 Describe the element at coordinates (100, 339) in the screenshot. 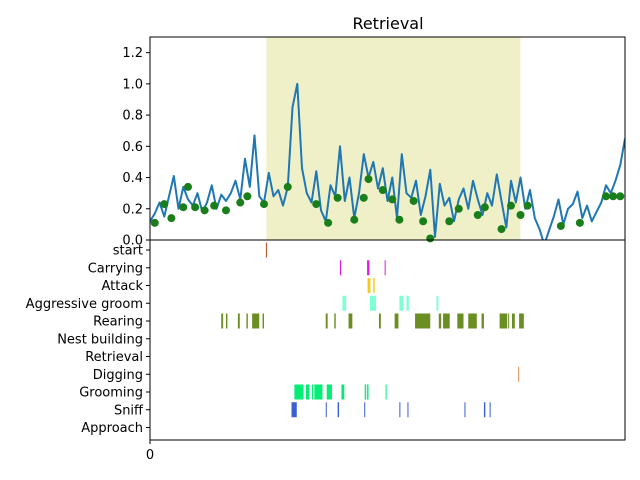

I see `row-label: Nest building` at that location.